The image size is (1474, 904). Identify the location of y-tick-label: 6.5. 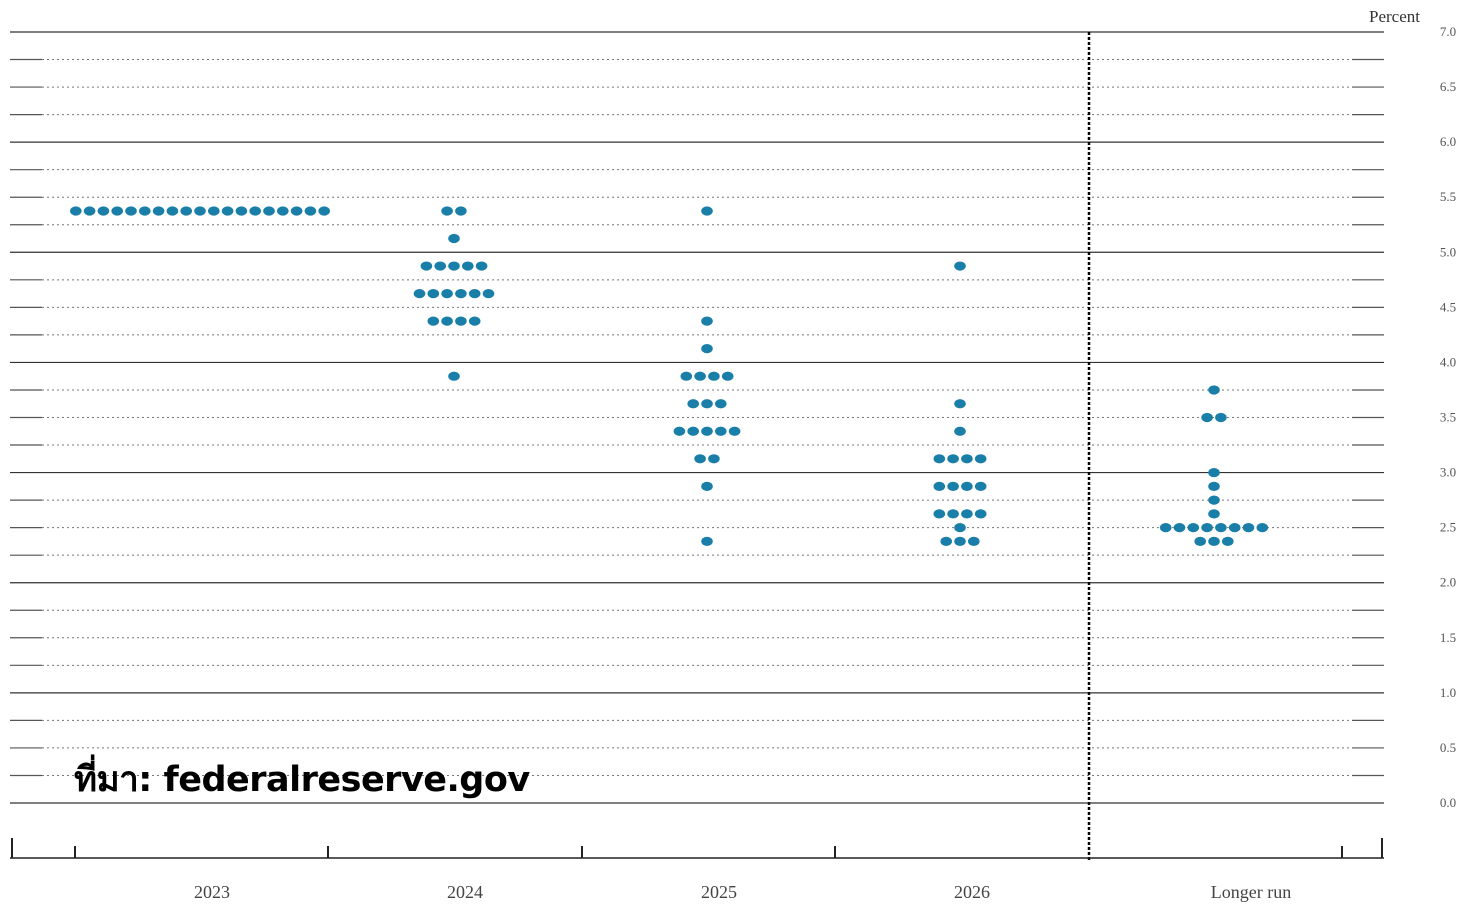
(1448, 86).